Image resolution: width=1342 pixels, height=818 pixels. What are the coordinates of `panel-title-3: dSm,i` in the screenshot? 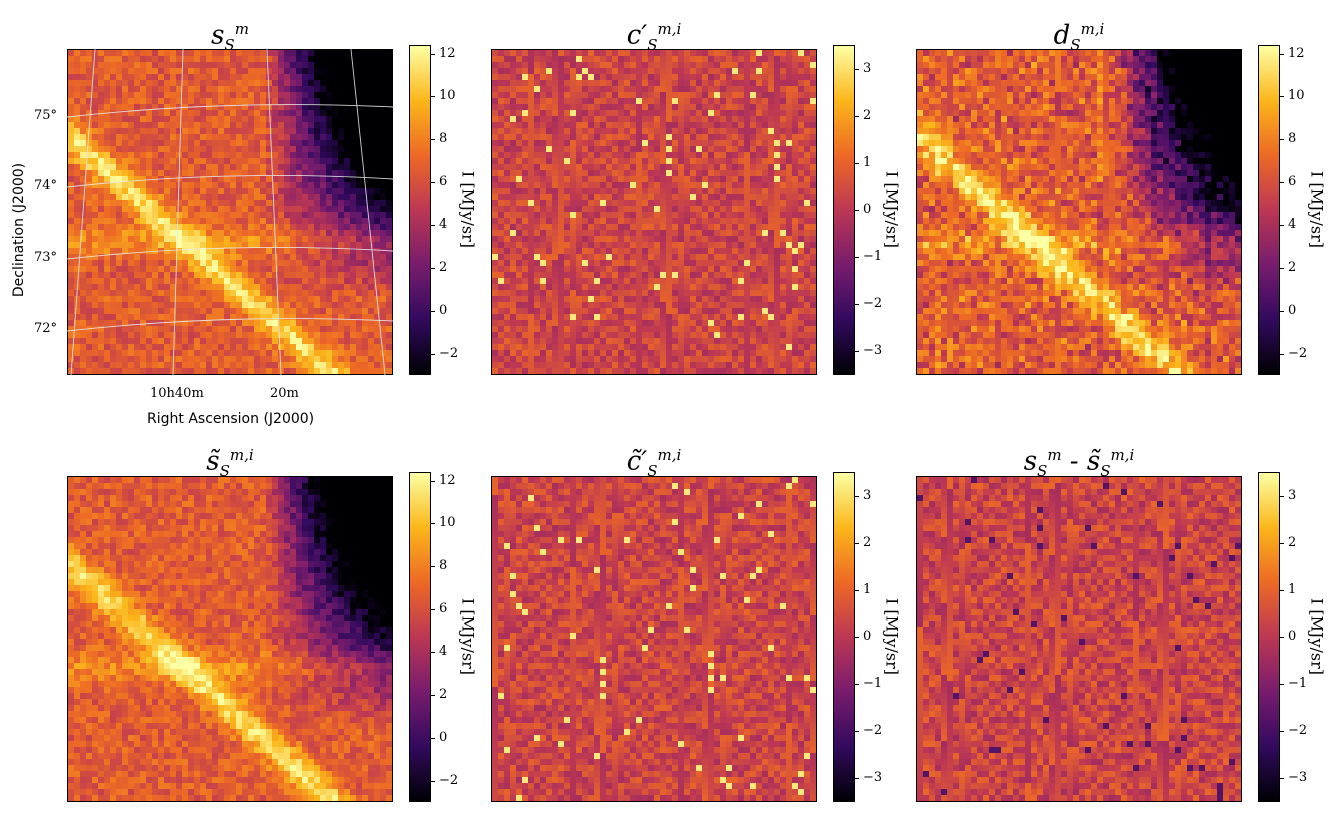 It's located at (1079, 37).